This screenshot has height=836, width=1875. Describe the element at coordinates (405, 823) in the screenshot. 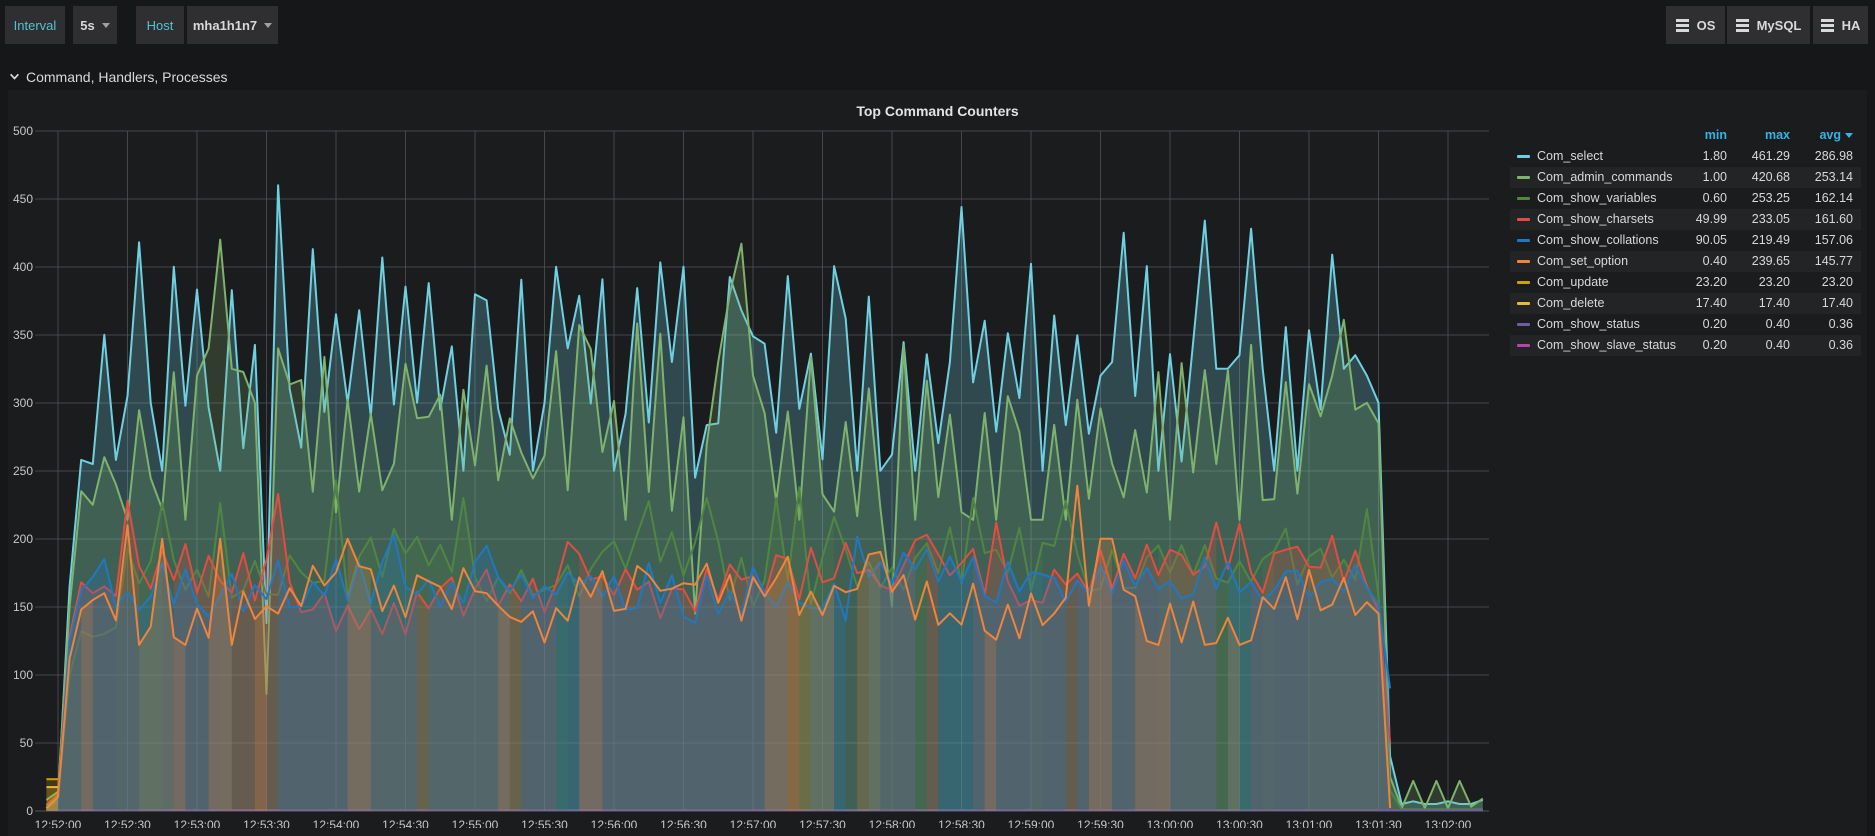

I see `svg-text: 12:54:30` at that location.